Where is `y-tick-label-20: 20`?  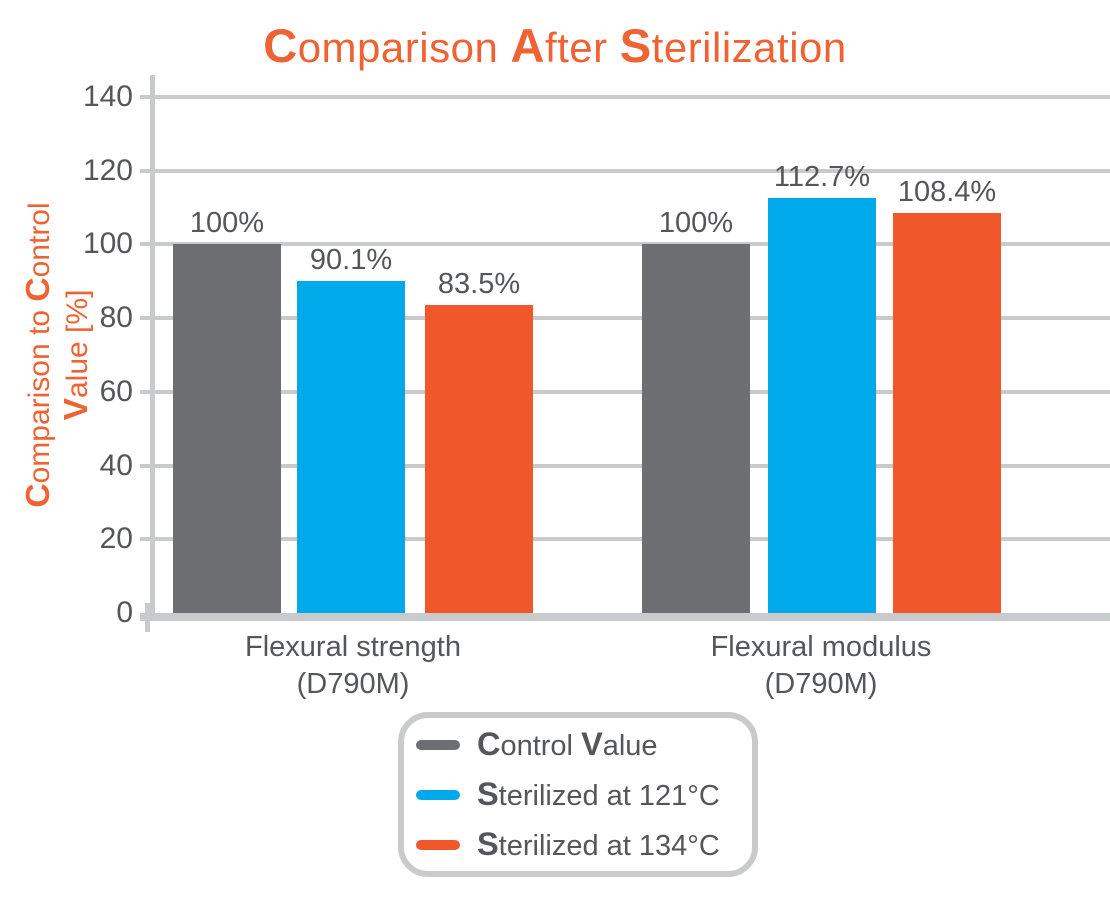 y-tick-label-20: 20 is located at coordinates (116, 539).